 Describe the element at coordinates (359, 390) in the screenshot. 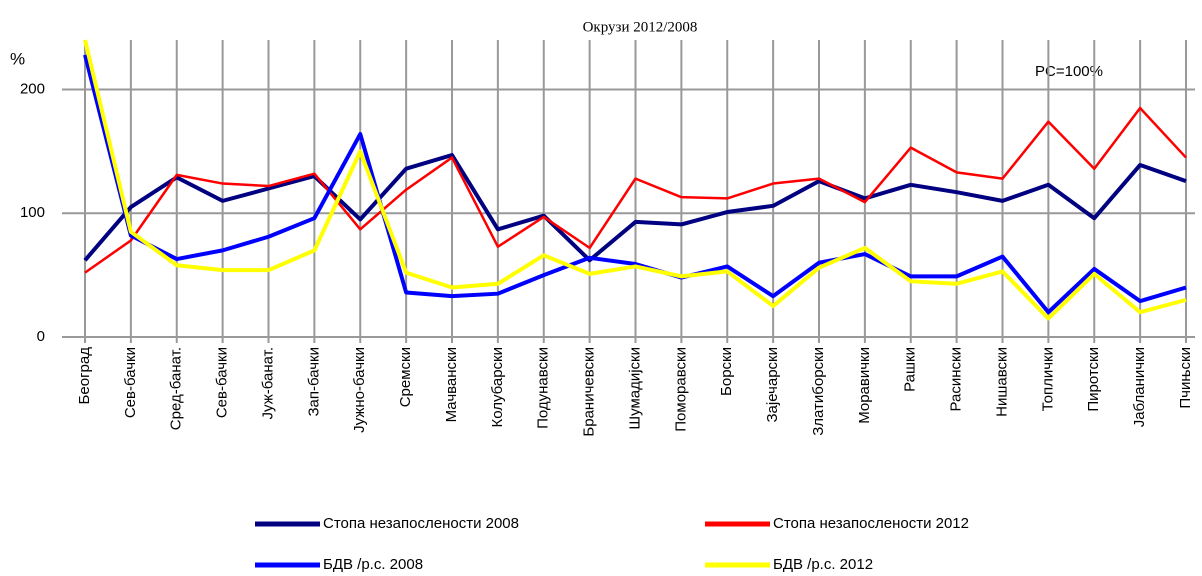

I see `x-tick-label: Јужно-бачки` at that location.